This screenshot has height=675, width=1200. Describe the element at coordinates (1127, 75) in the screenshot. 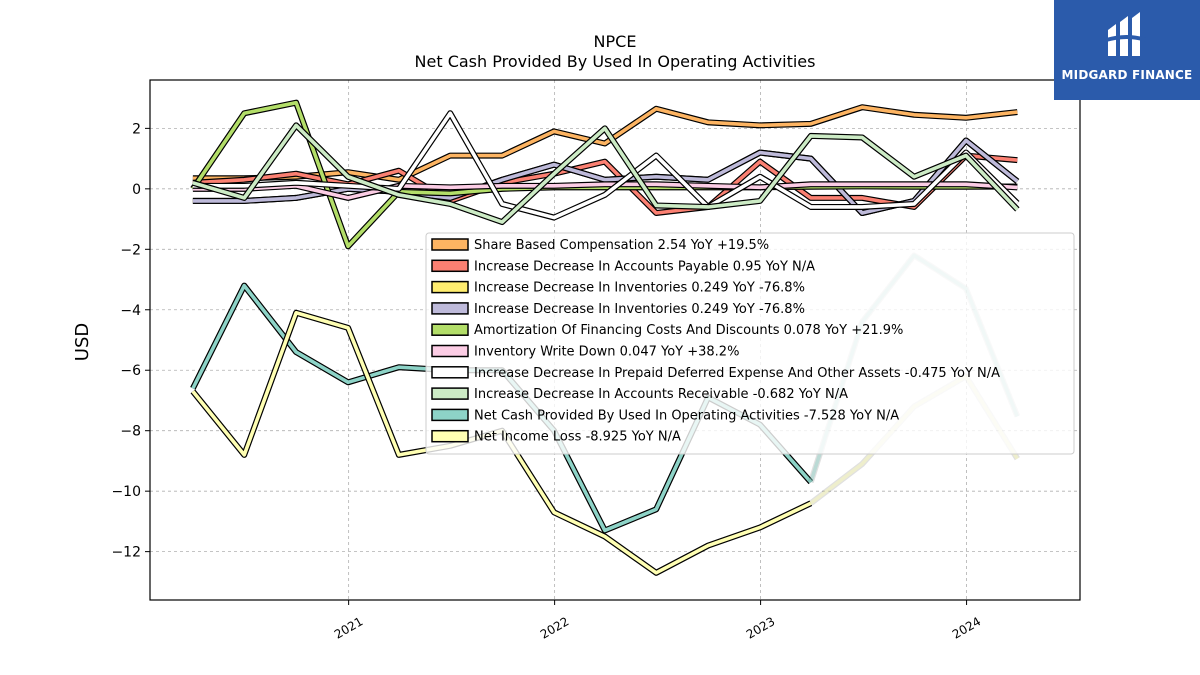

I see `brand-name: MIDGARD FINANCE` at that location.